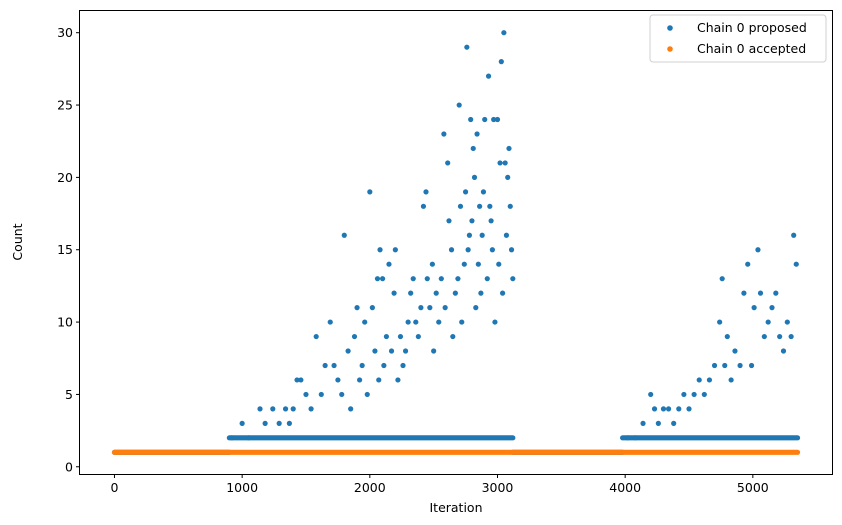 The image size is (842, 525). I want to click on legend-label-accepted: Chain 0 accepted, so click(751, 48).